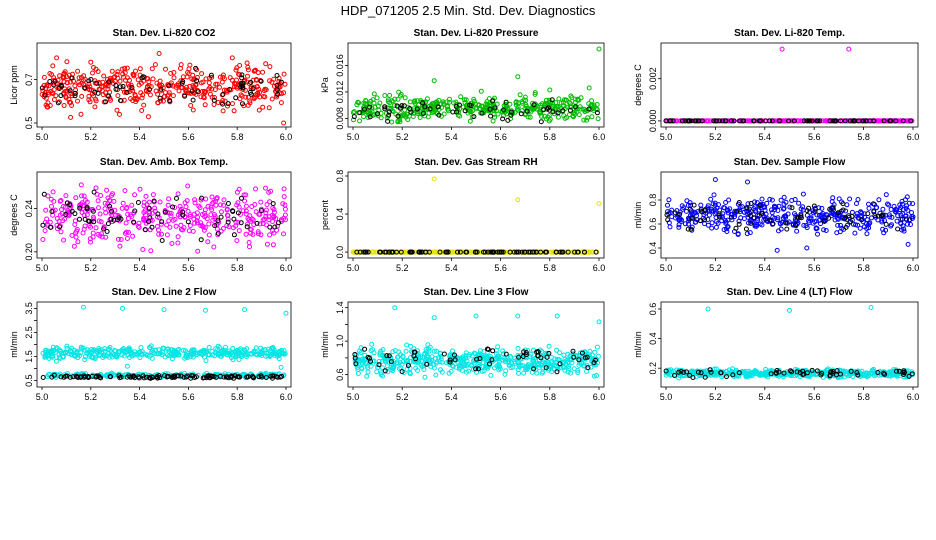 The height and width of the screenshot is (540, 936). What do you see at coordinates (286, 268) in the screenshot?
I see `x-tick-label: 6.0` at bounding box center [286, 268].